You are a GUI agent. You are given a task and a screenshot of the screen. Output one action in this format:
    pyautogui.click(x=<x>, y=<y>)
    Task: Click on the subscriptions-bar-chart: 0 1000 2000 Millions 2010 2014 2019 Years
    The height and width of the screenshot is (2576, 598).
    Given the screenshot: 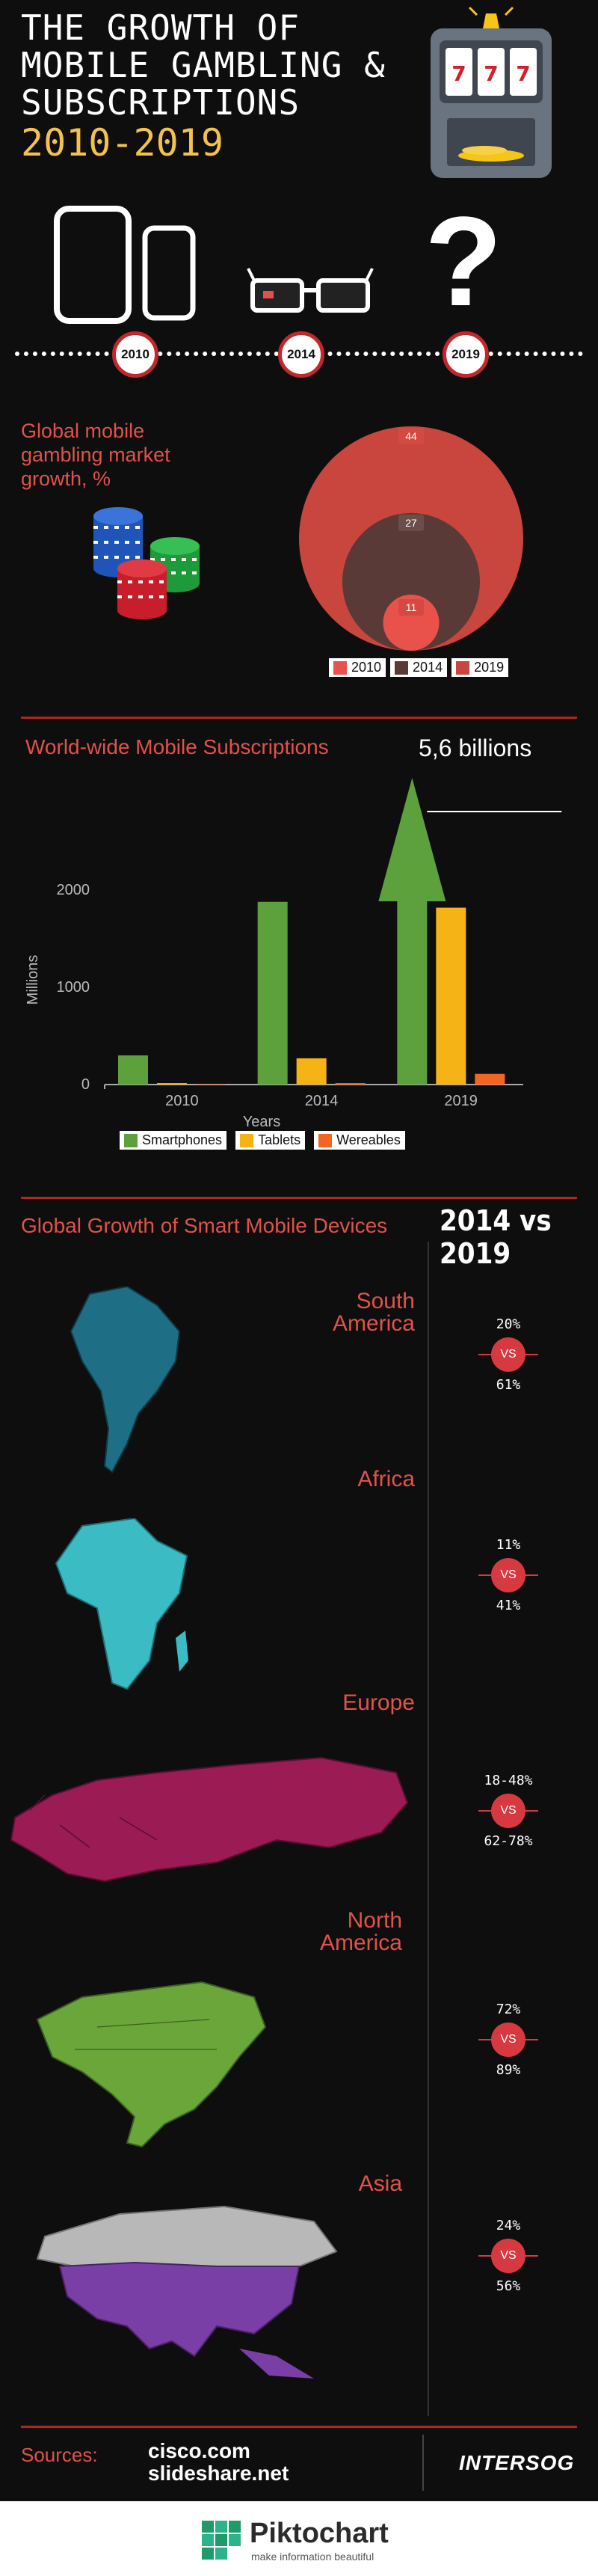 What is the action you would take?
    pyautogui.click(x=293, y=954)
    